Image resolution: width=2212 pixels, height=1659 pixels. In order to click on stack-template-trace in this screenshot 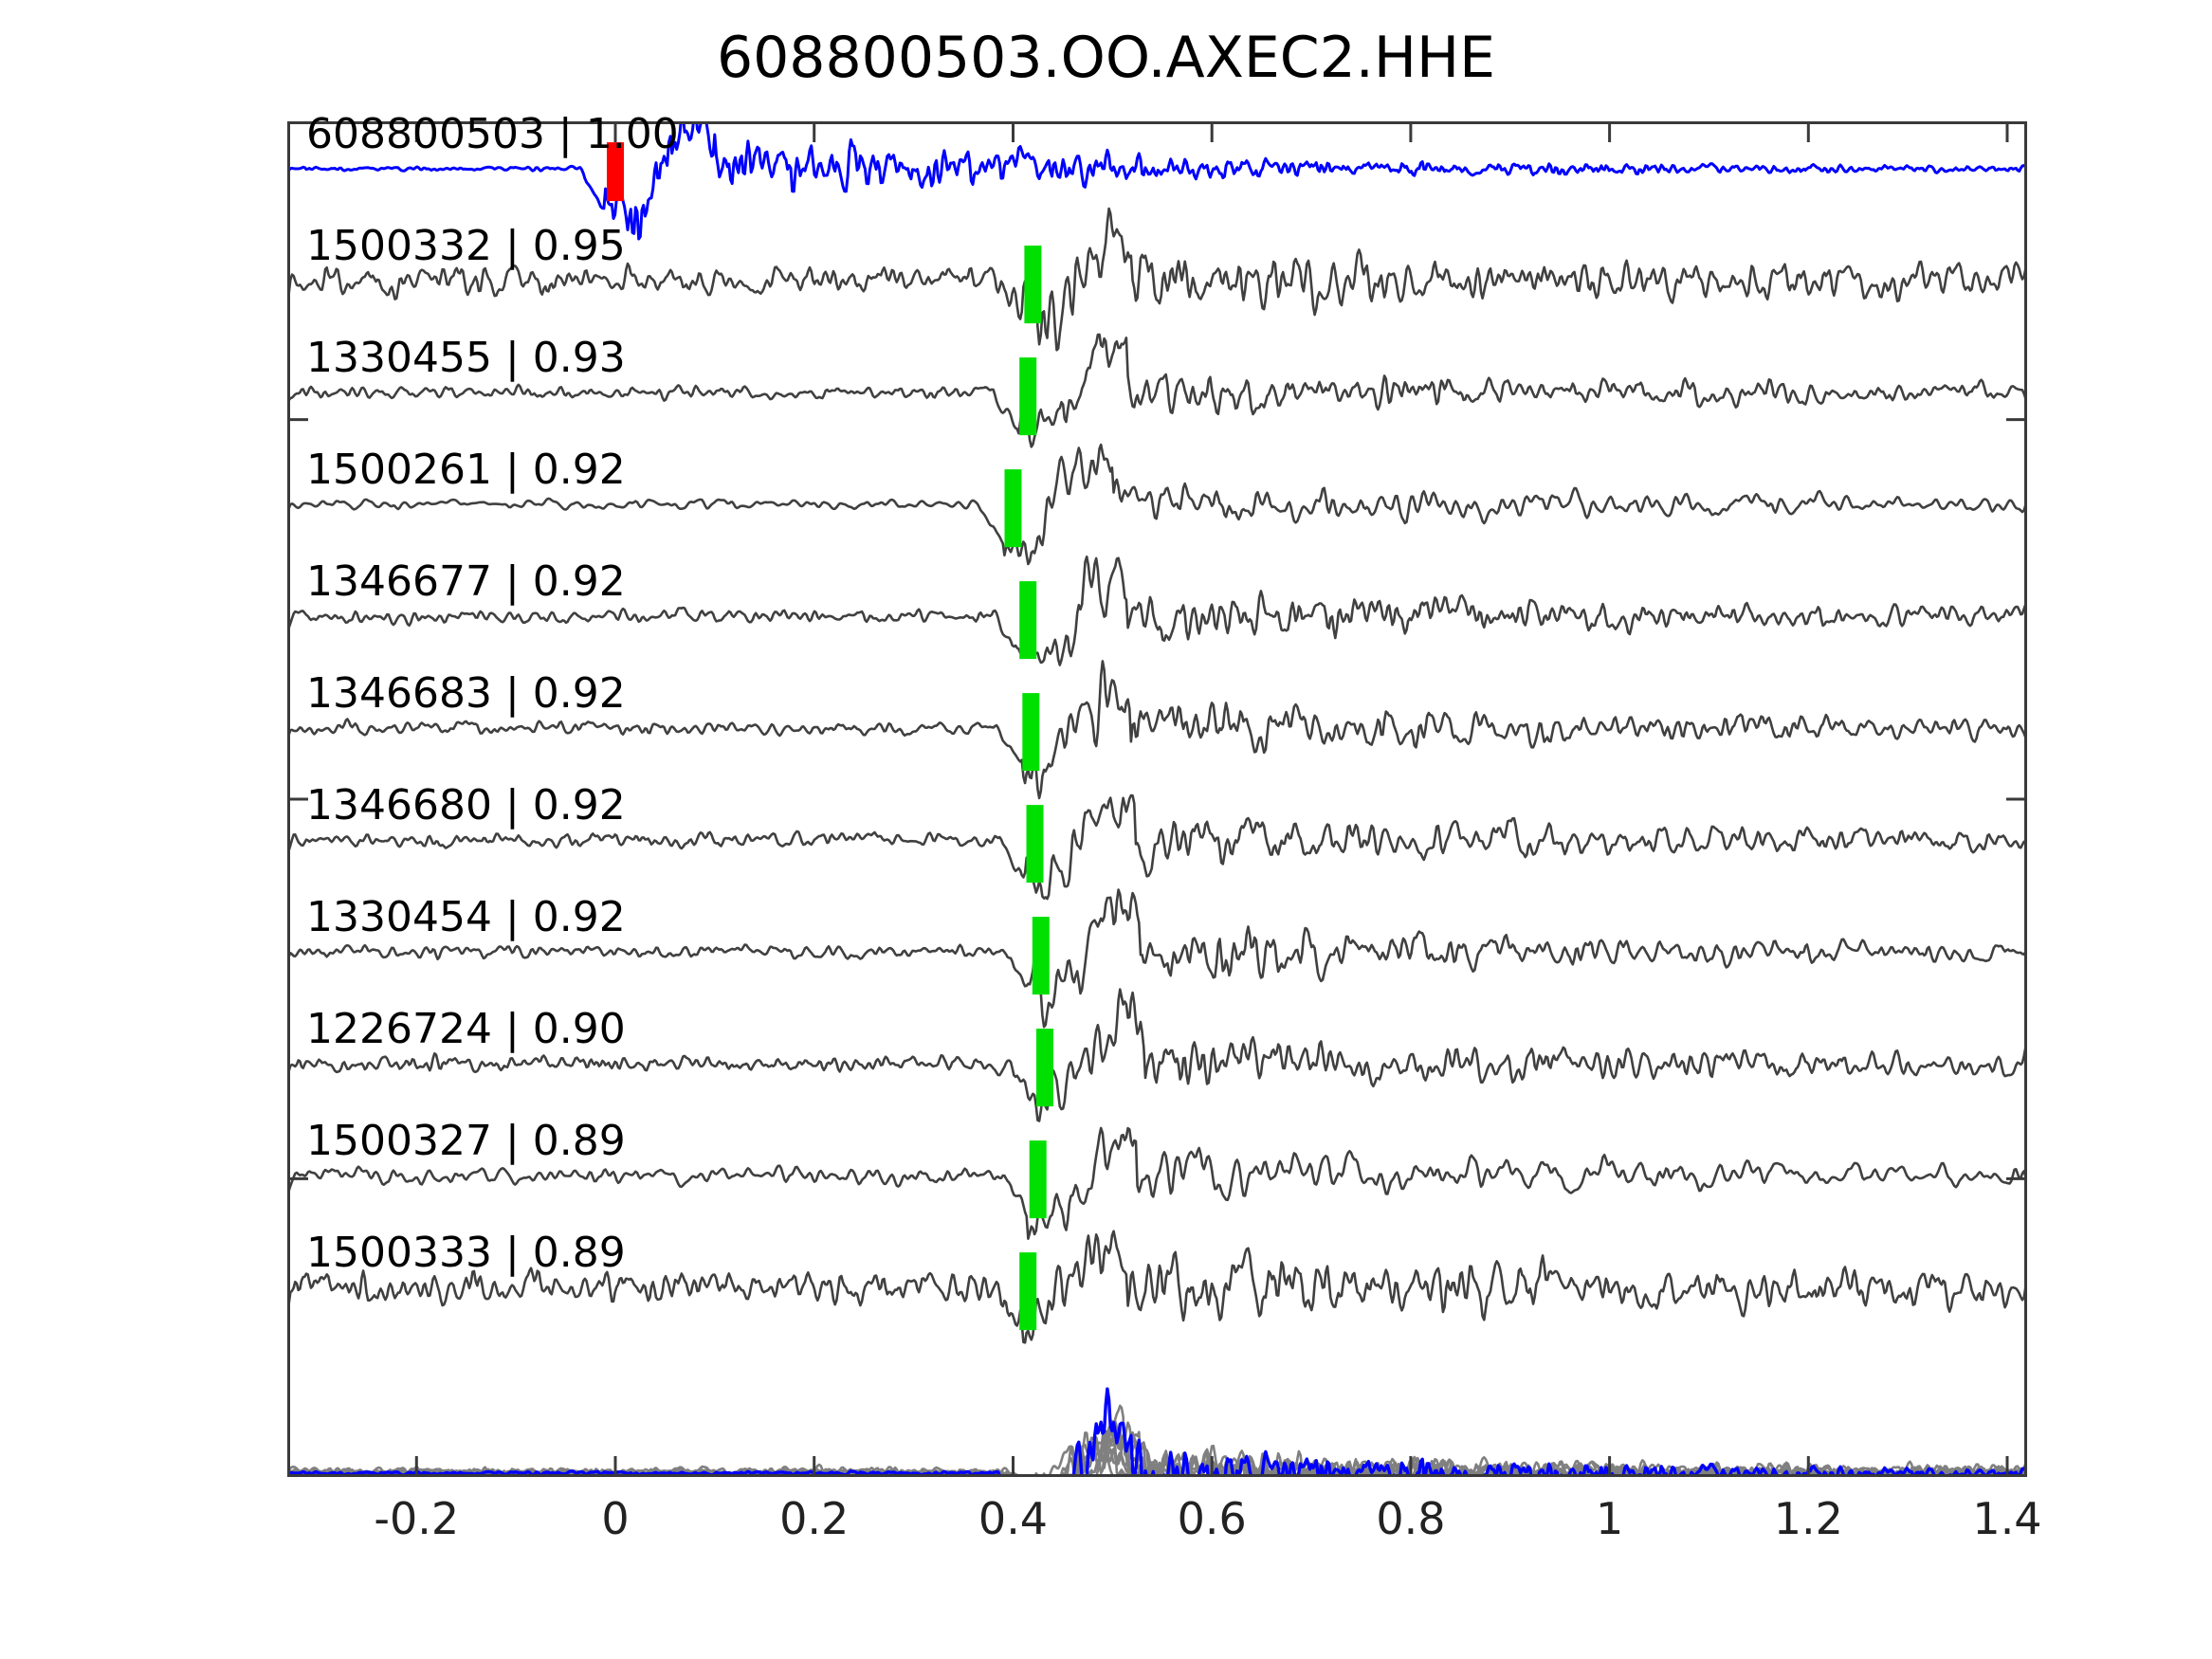, I will do `click(1157, 1432)`.